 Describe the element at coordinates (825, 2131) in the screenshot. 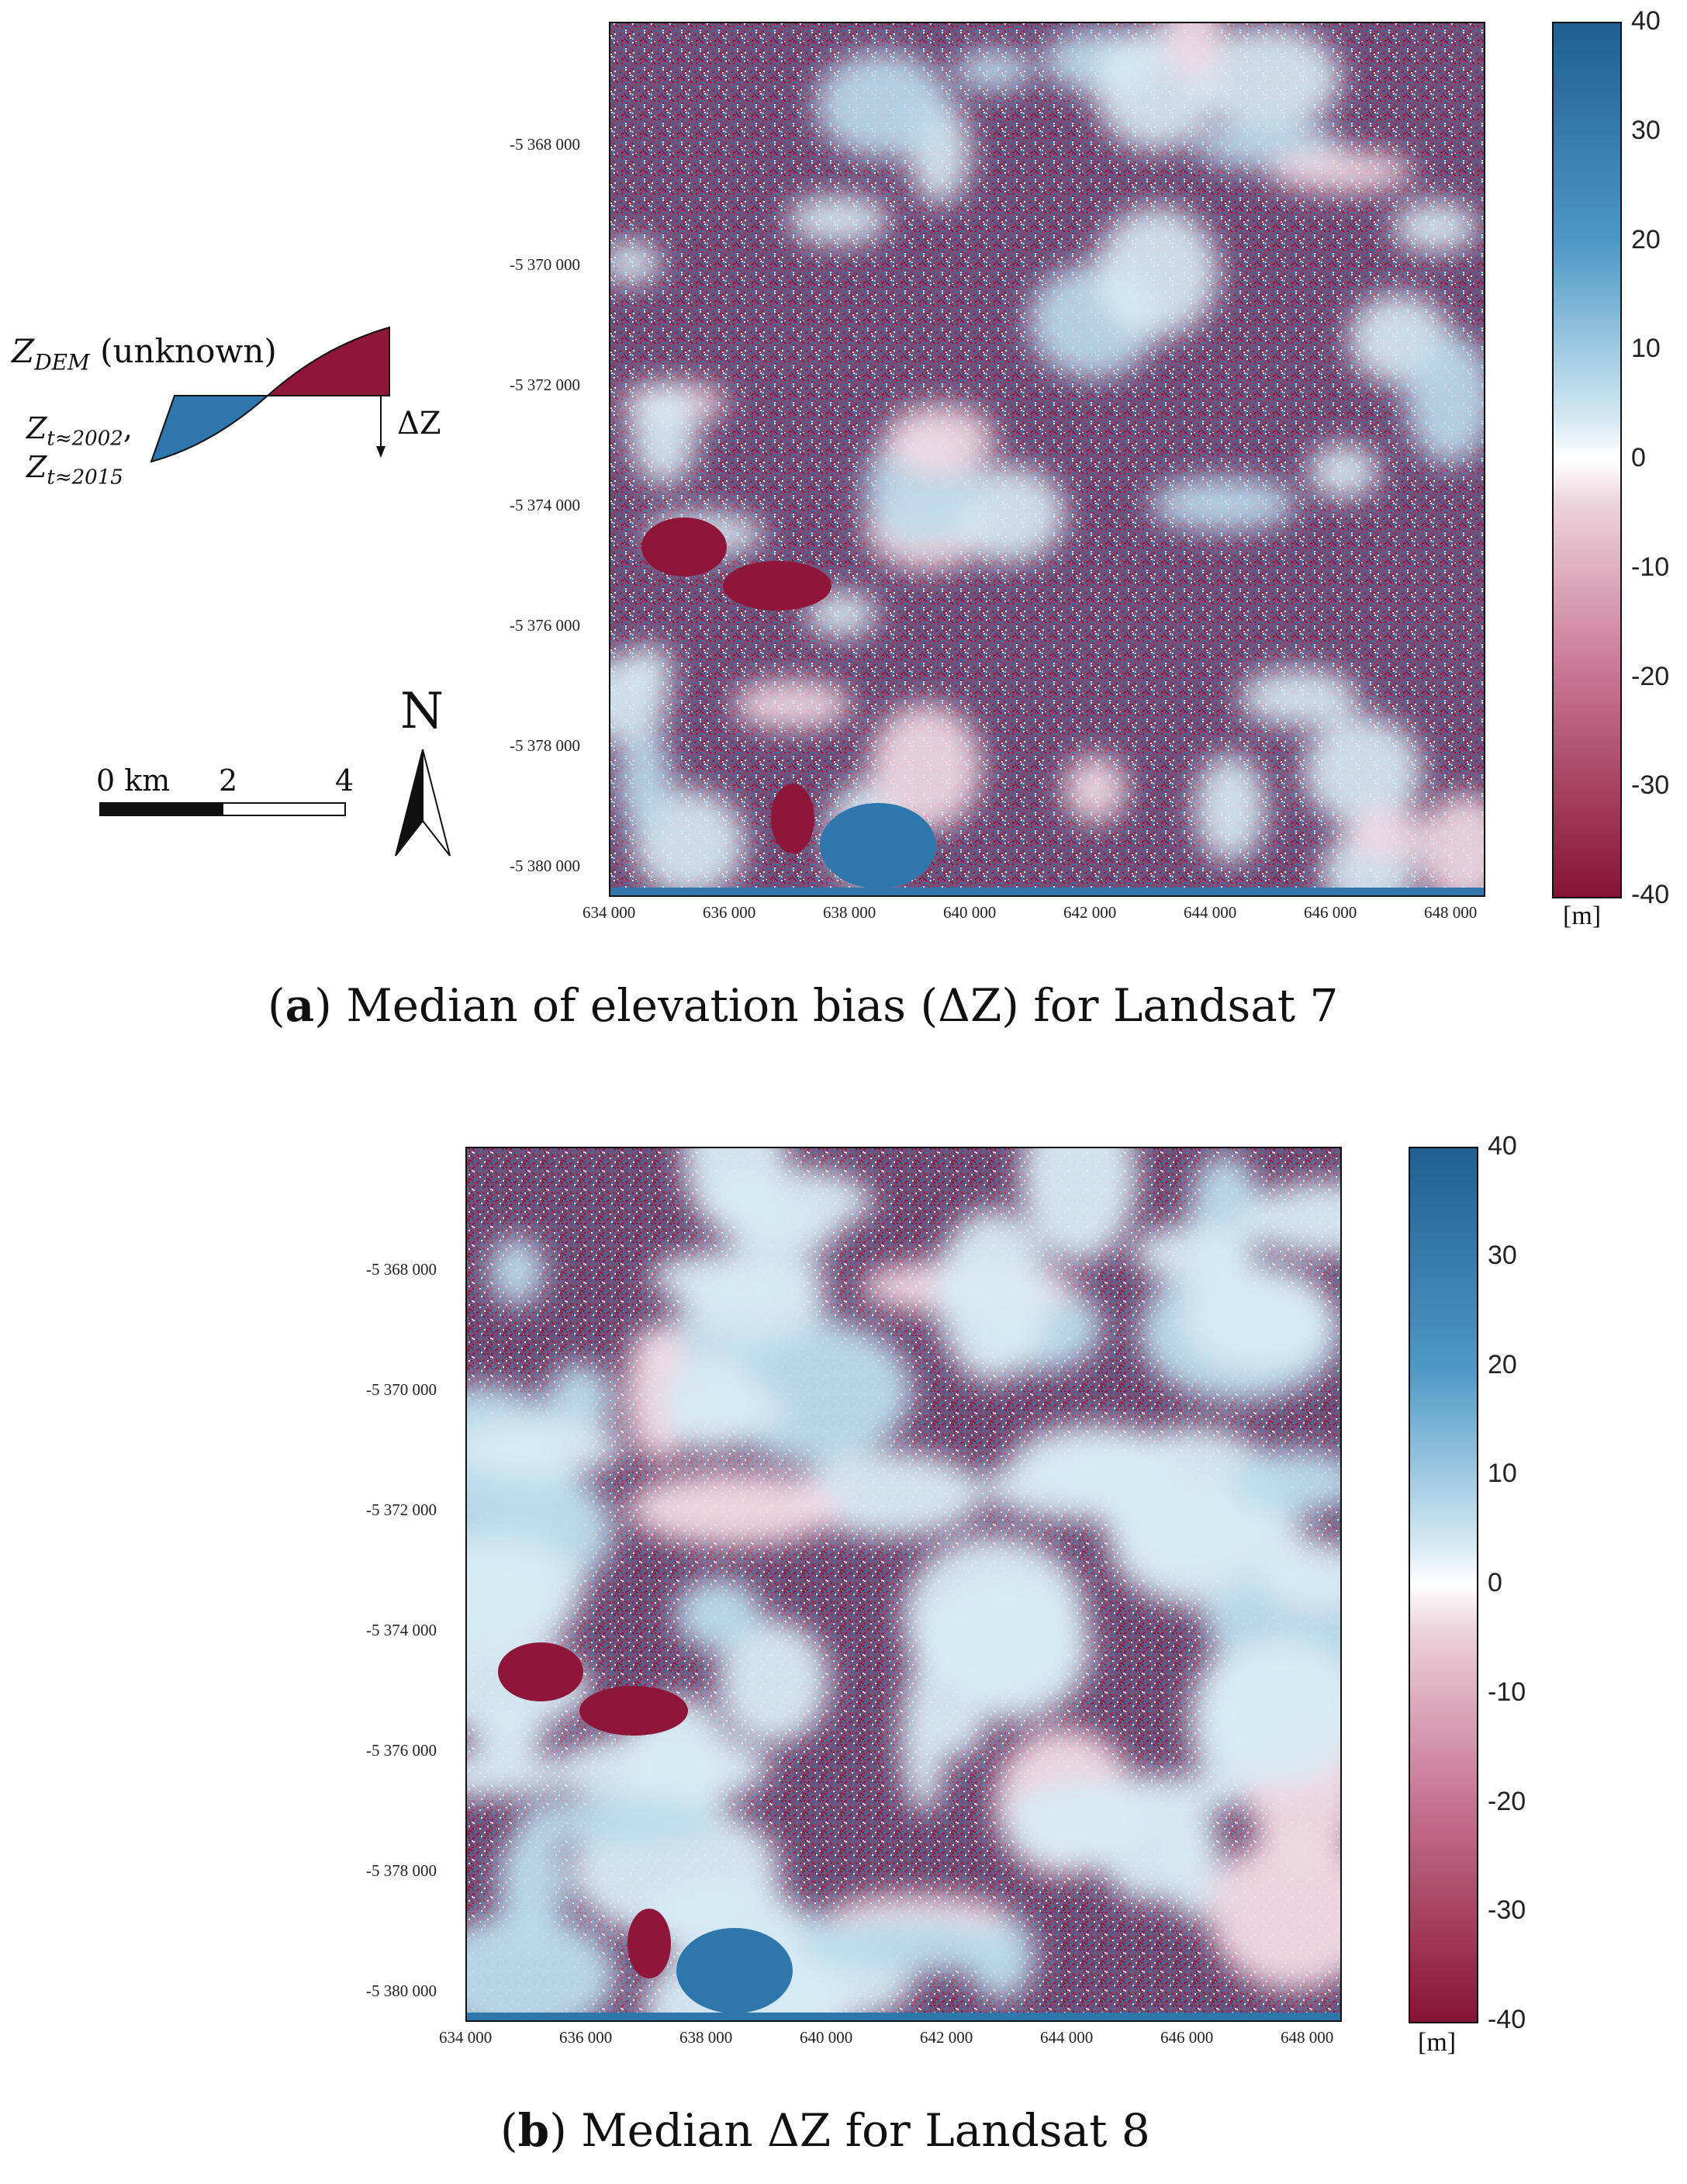

I see `caption-panel-b: (b) Median ΔZ for Landsat 8` at that location.